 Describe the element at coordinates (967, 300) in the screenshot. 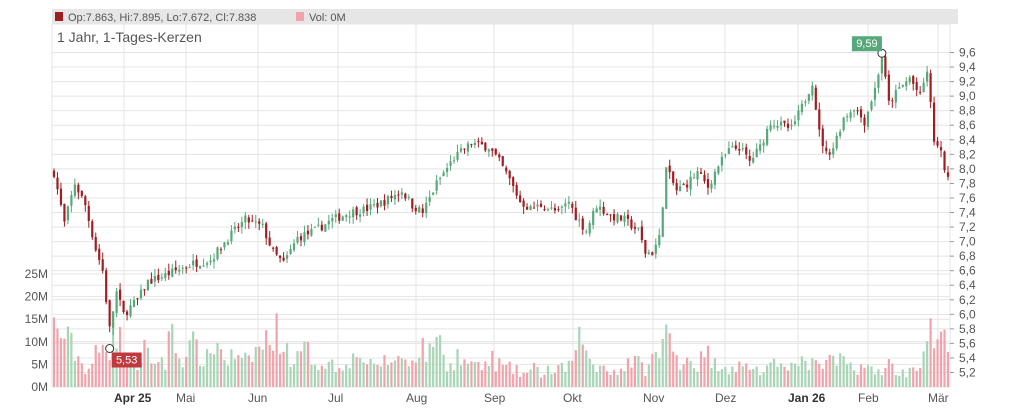

I see `price-tick-label: 6,2` at that location.